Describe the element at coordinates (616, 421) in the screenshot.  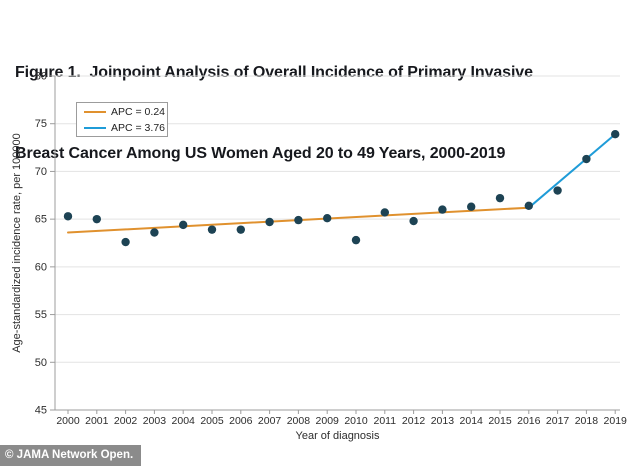
I see `x-tick-label-2019: 2019` at that location.